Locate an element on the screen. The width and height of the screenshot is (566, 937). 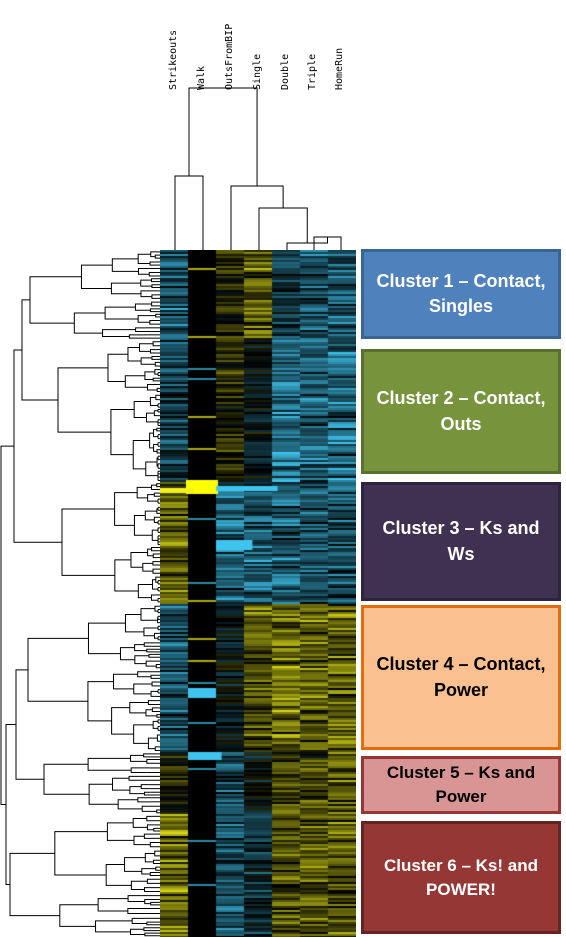
cluster-6-box: Cluster 6 – Ks! and POWER! is located at coordinates (461, 877).